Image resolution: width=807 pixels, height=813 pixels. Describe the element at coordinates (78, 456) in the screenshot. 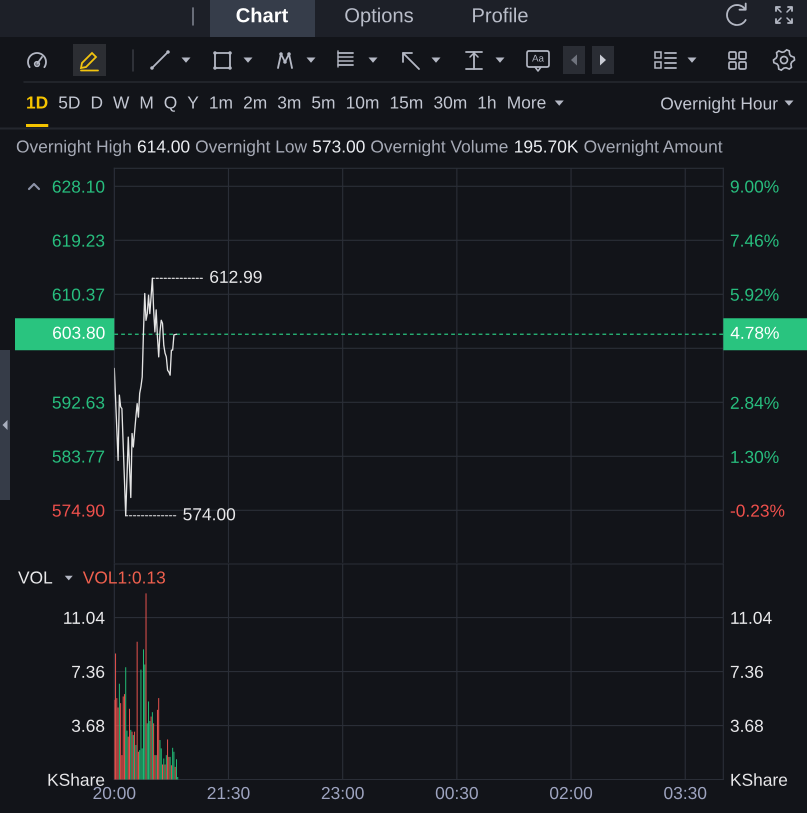

I see `y-tick-label: 583.77` at that location.